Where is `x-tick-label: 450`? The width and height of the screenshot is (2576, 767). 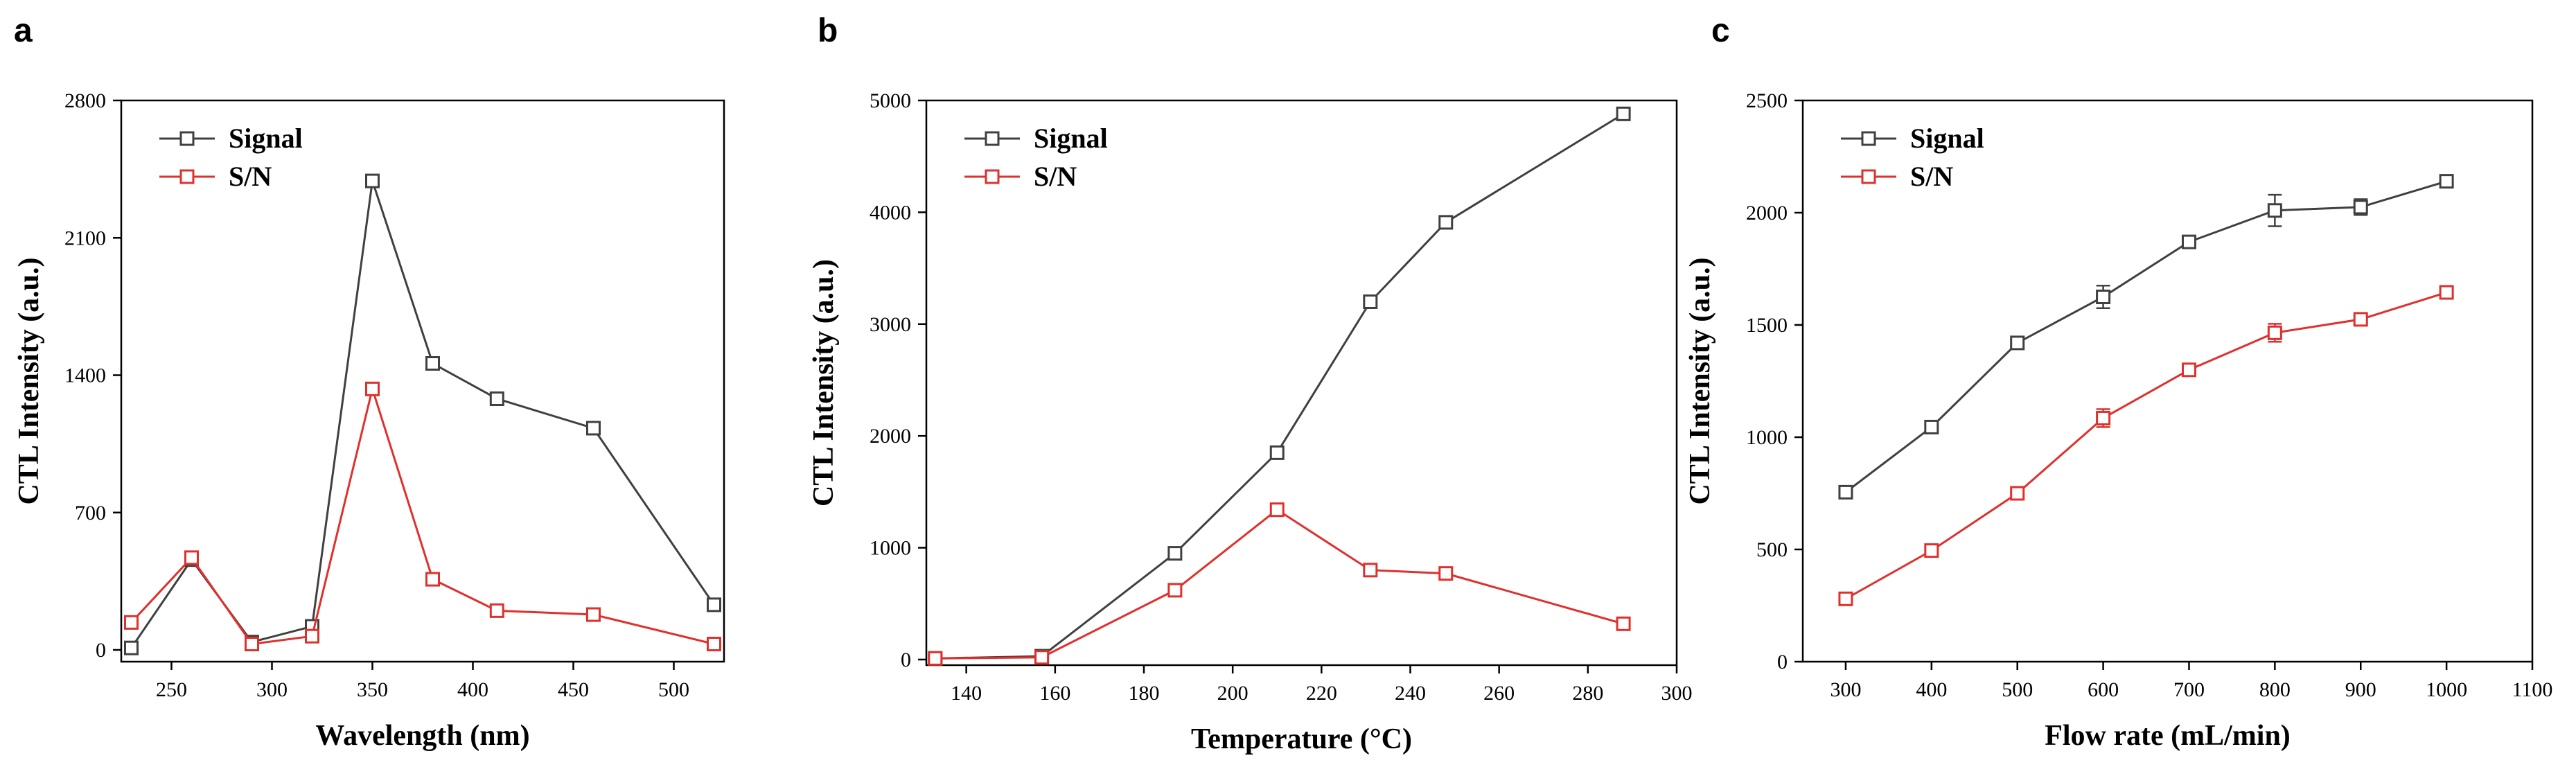 x-tick-label: 450 is located at coordinates (573, 689).